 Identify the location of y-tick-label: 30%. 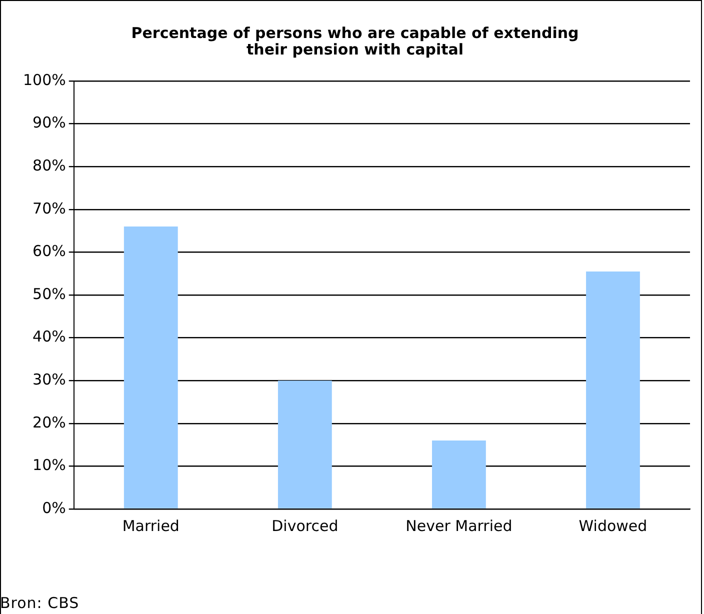
(49, 379).